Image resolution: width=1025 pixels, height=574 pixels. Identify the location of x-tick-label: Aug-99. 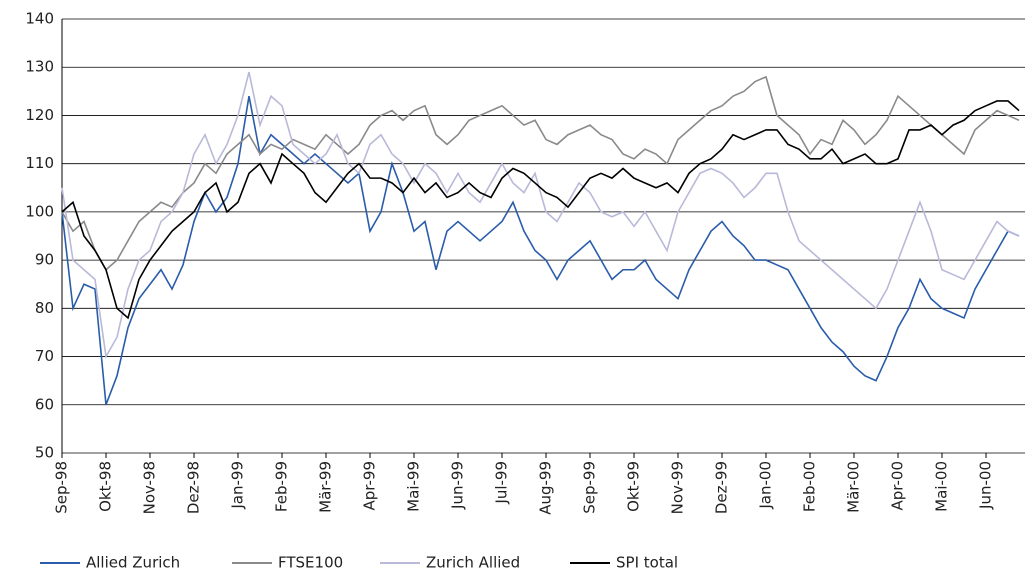
(546, 488).